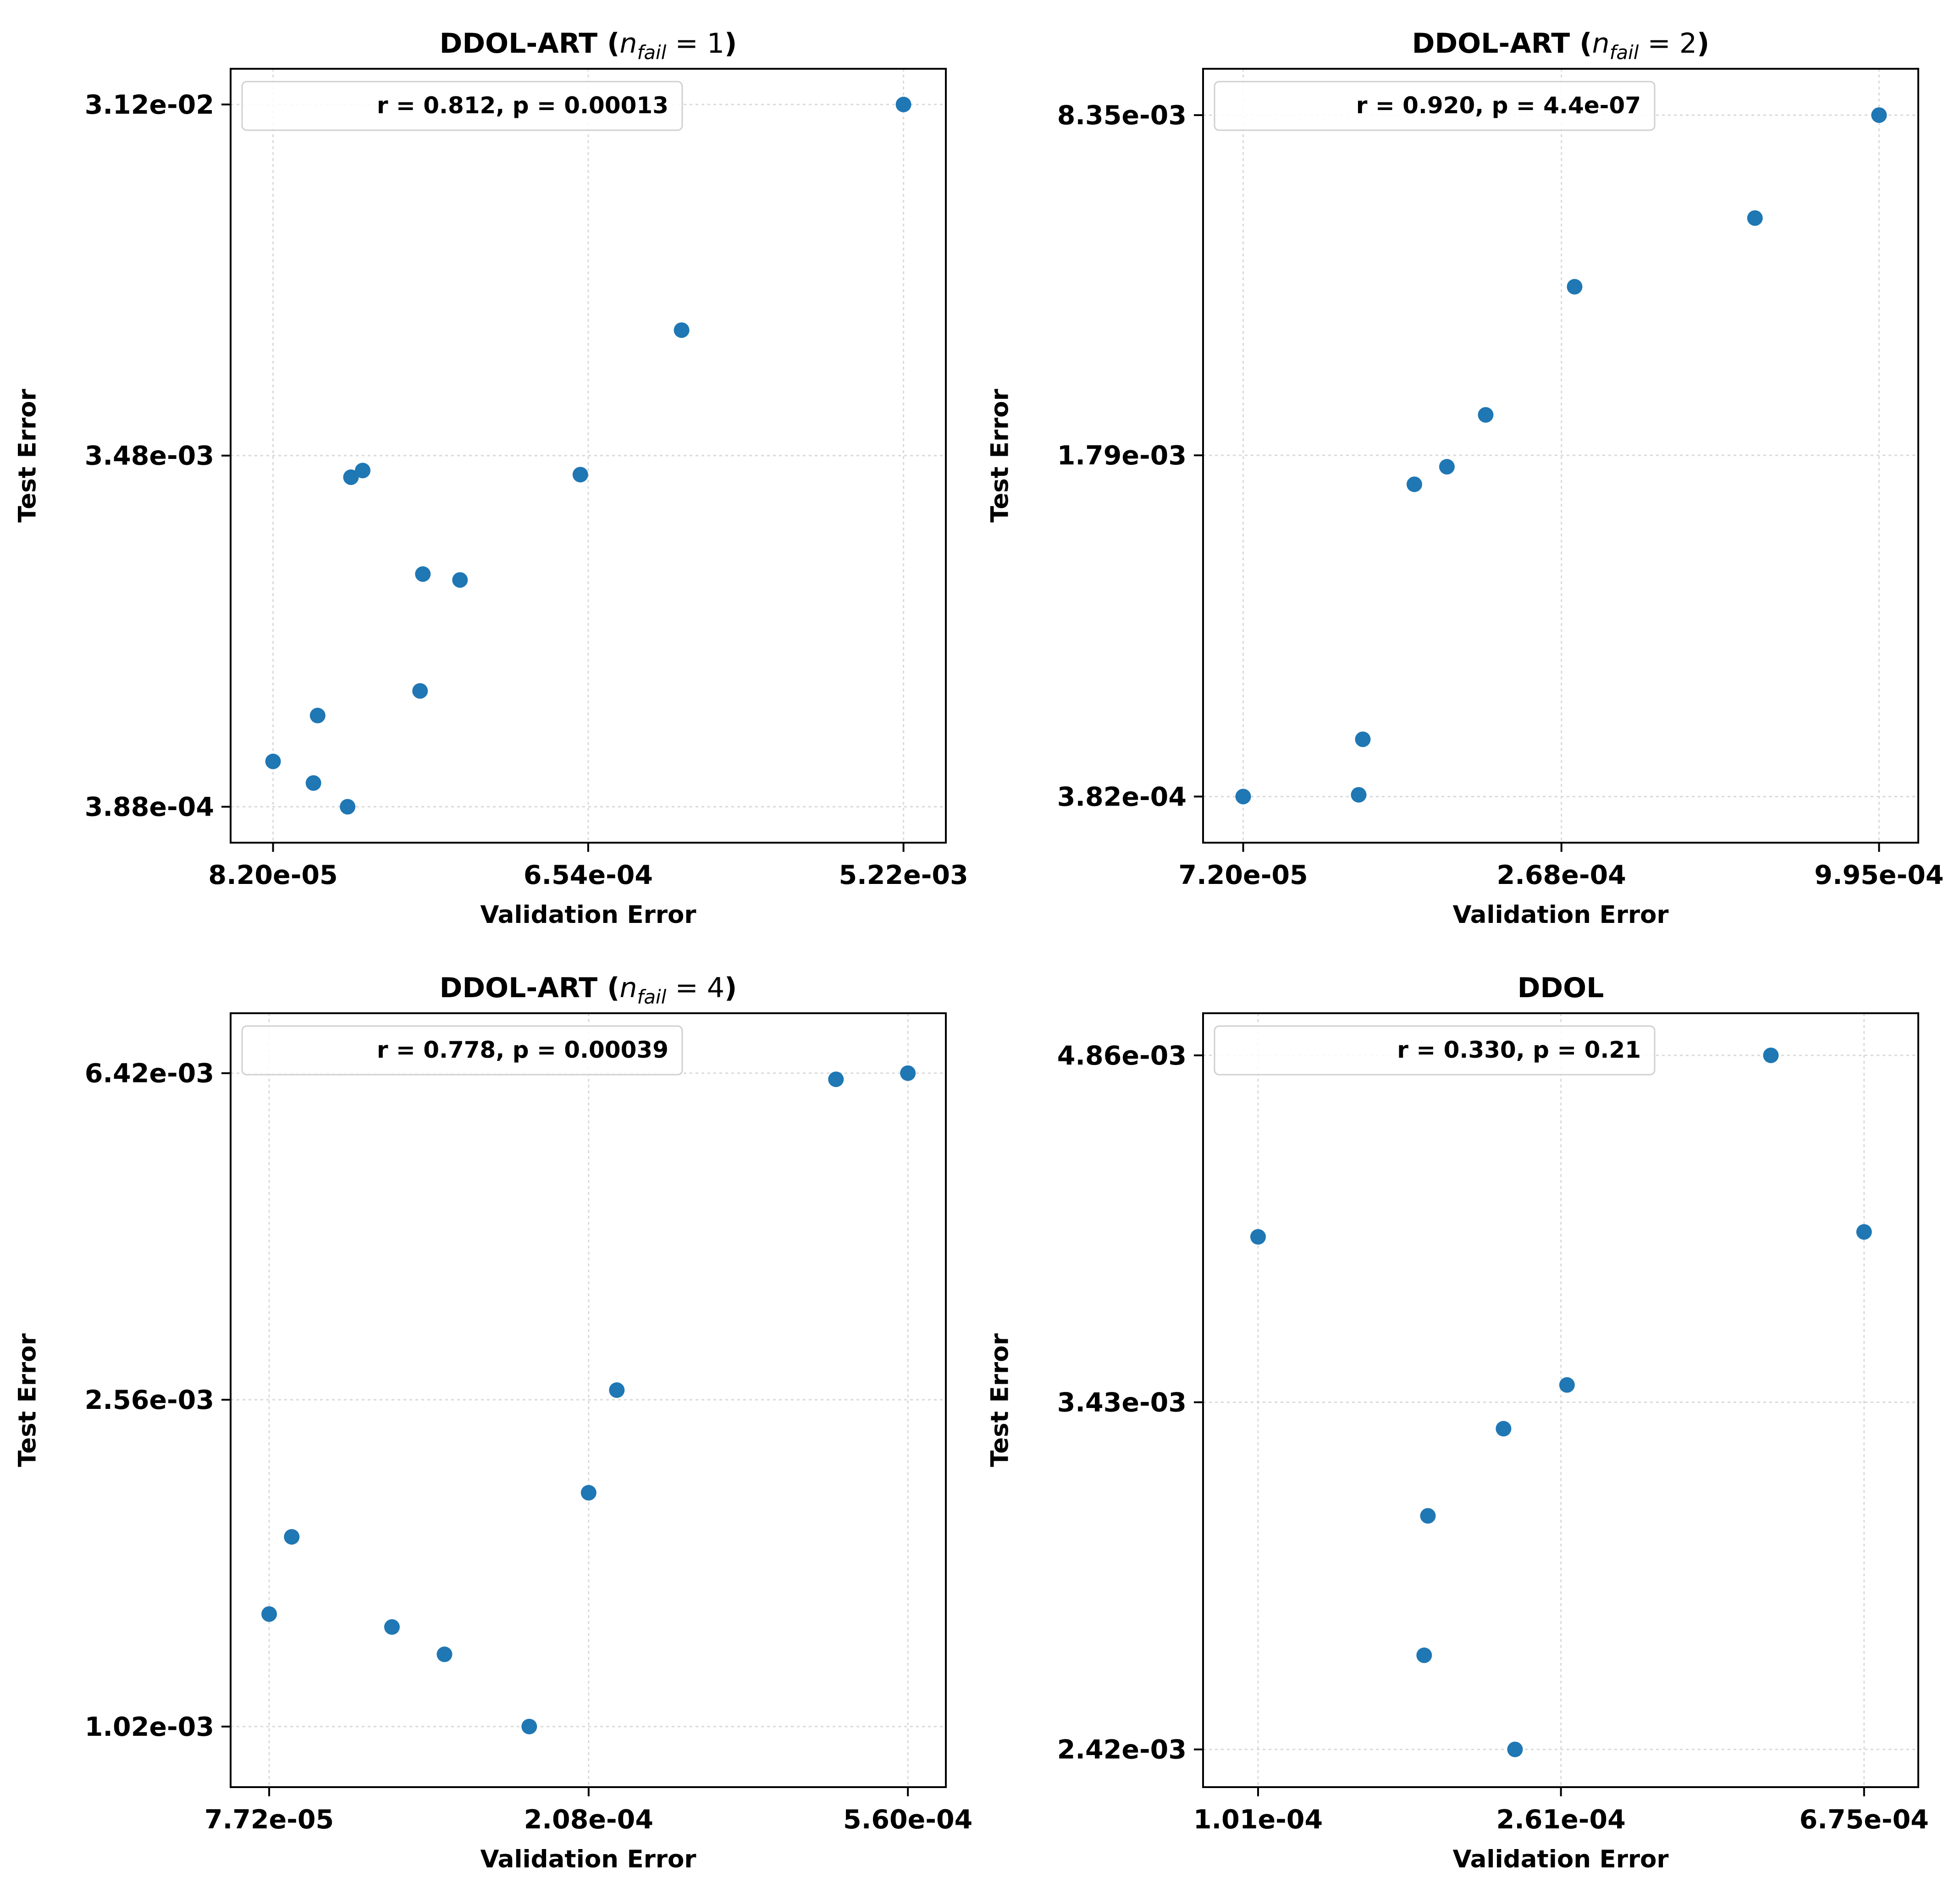  What do you see at coordinates (1865, 1820) in the screenshot?
I see `x-tick-label: 6.75e-04` at bounding box center [1865, 1820].